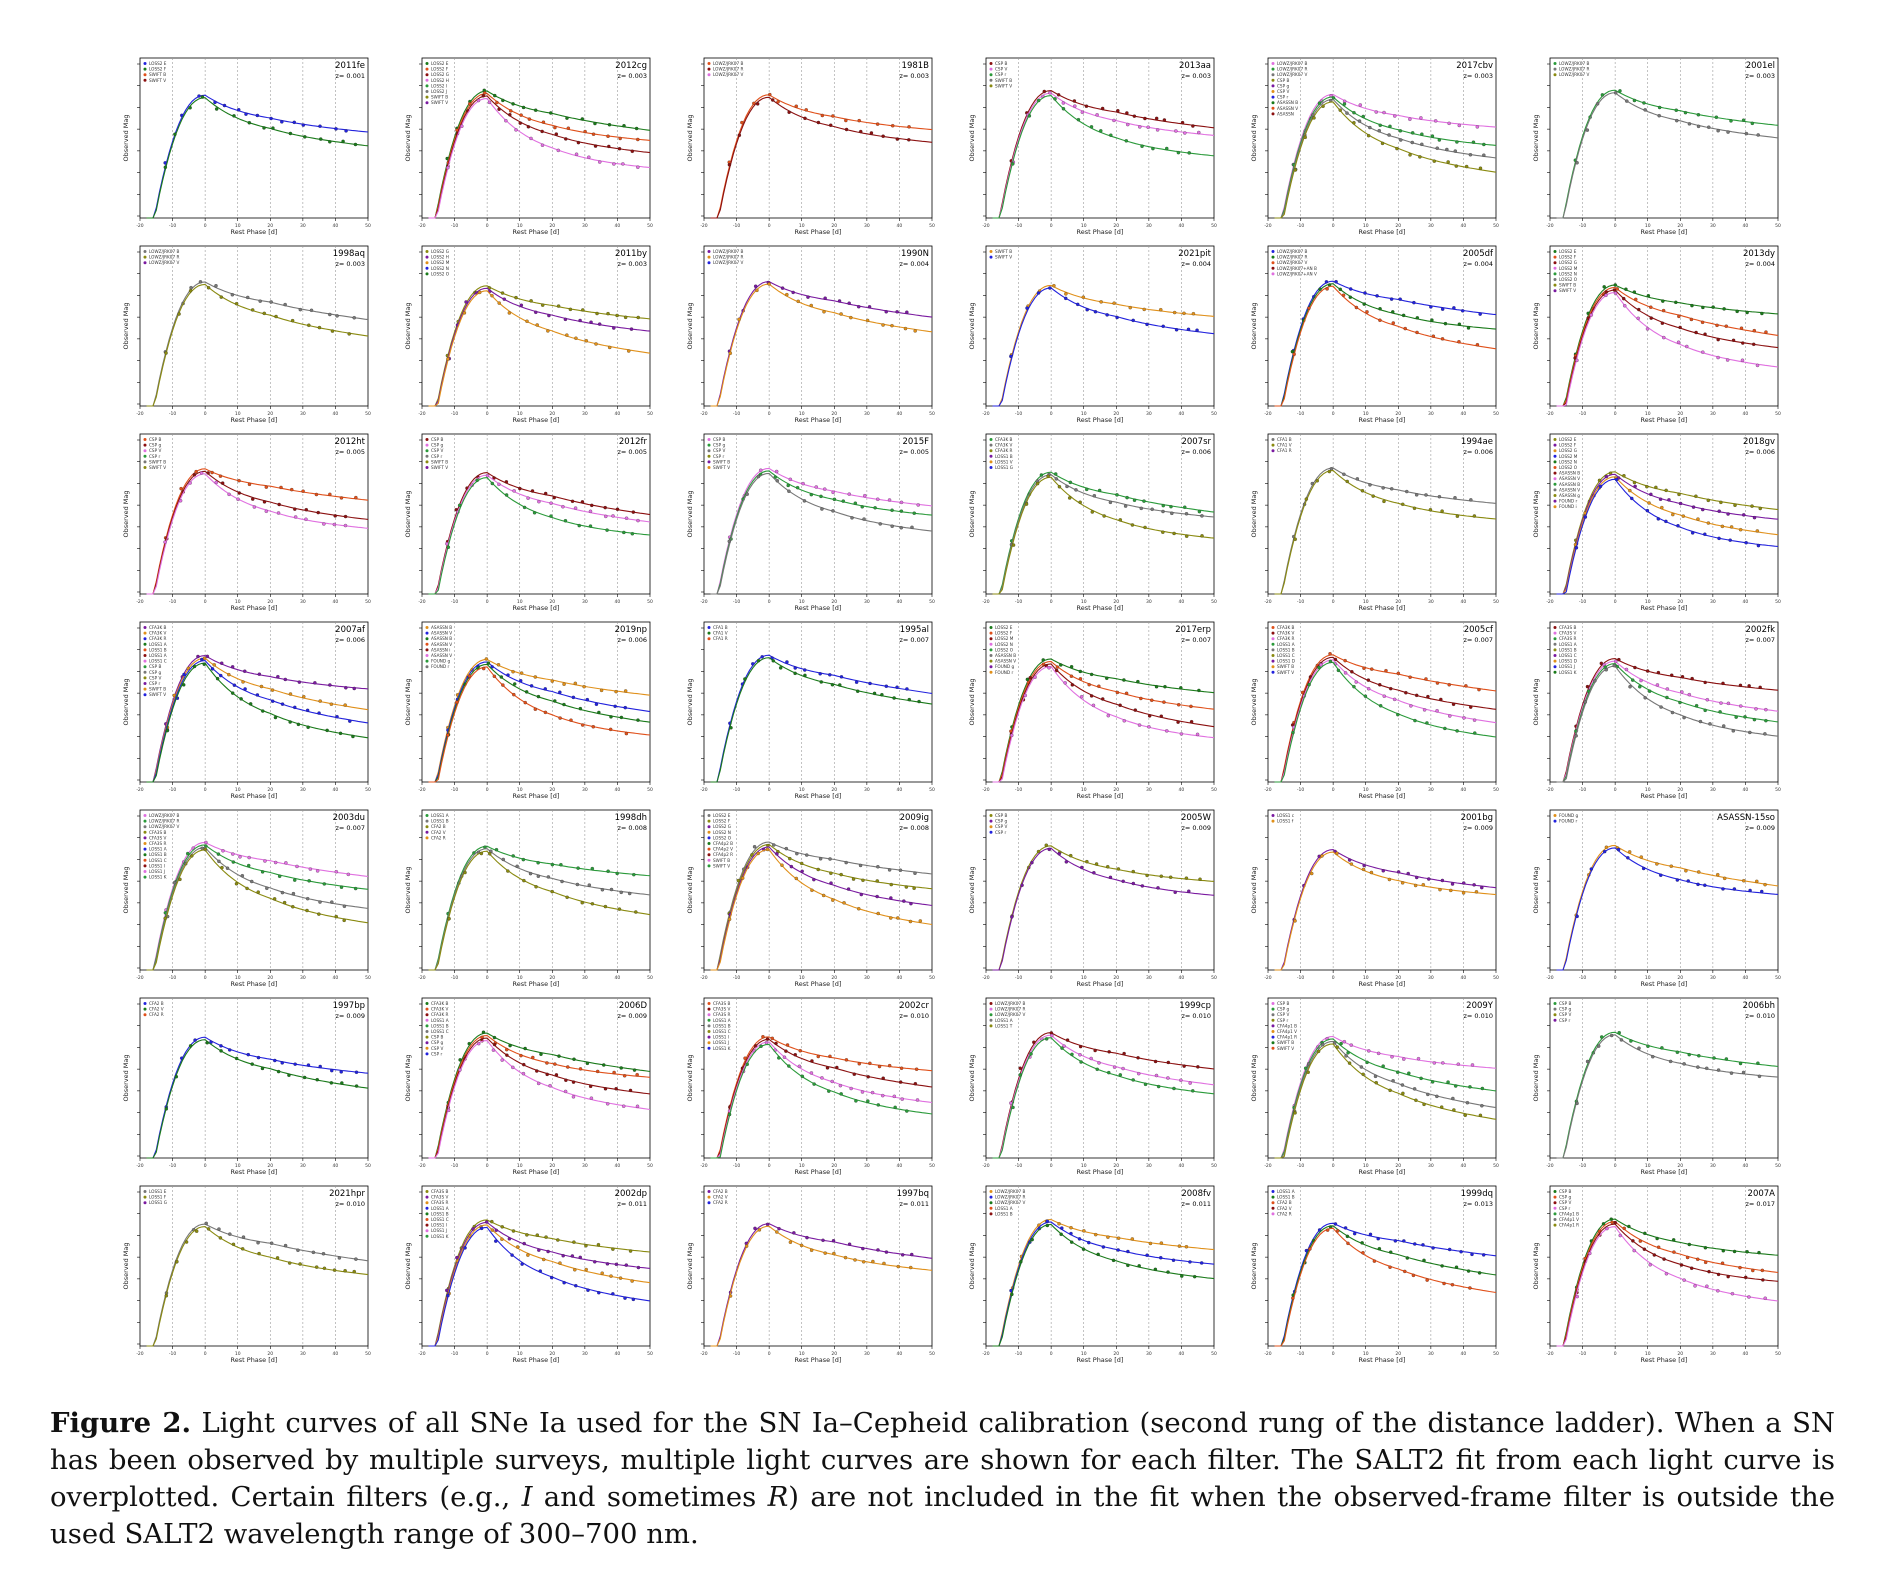 The width and height of the screenshot is (1878, 1580). Describe the element at coordinates (618, 414) in the screenshot. I see `x-tick-label: 40` at that location.